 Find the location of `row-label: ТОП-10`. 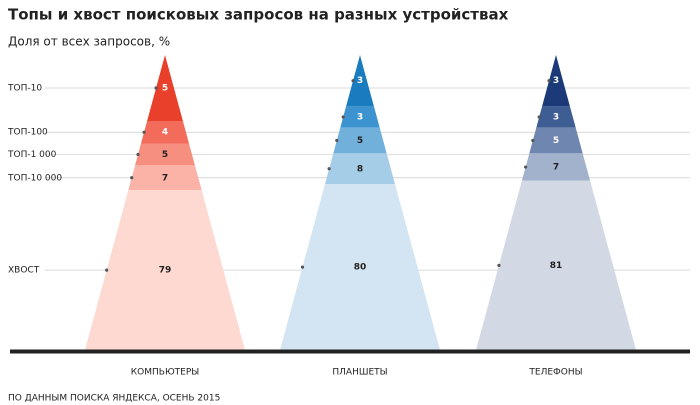

row-label: ТОП-10 is located at coordinates (24, 88).